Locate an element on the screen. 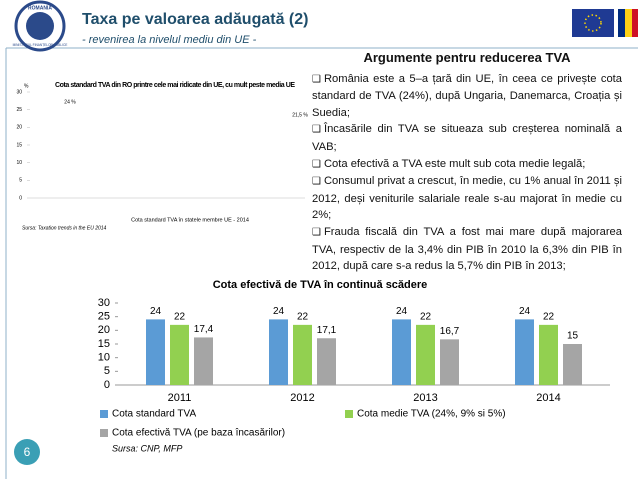  logo-top: ROMANIA is located at coordinates (40, 8).